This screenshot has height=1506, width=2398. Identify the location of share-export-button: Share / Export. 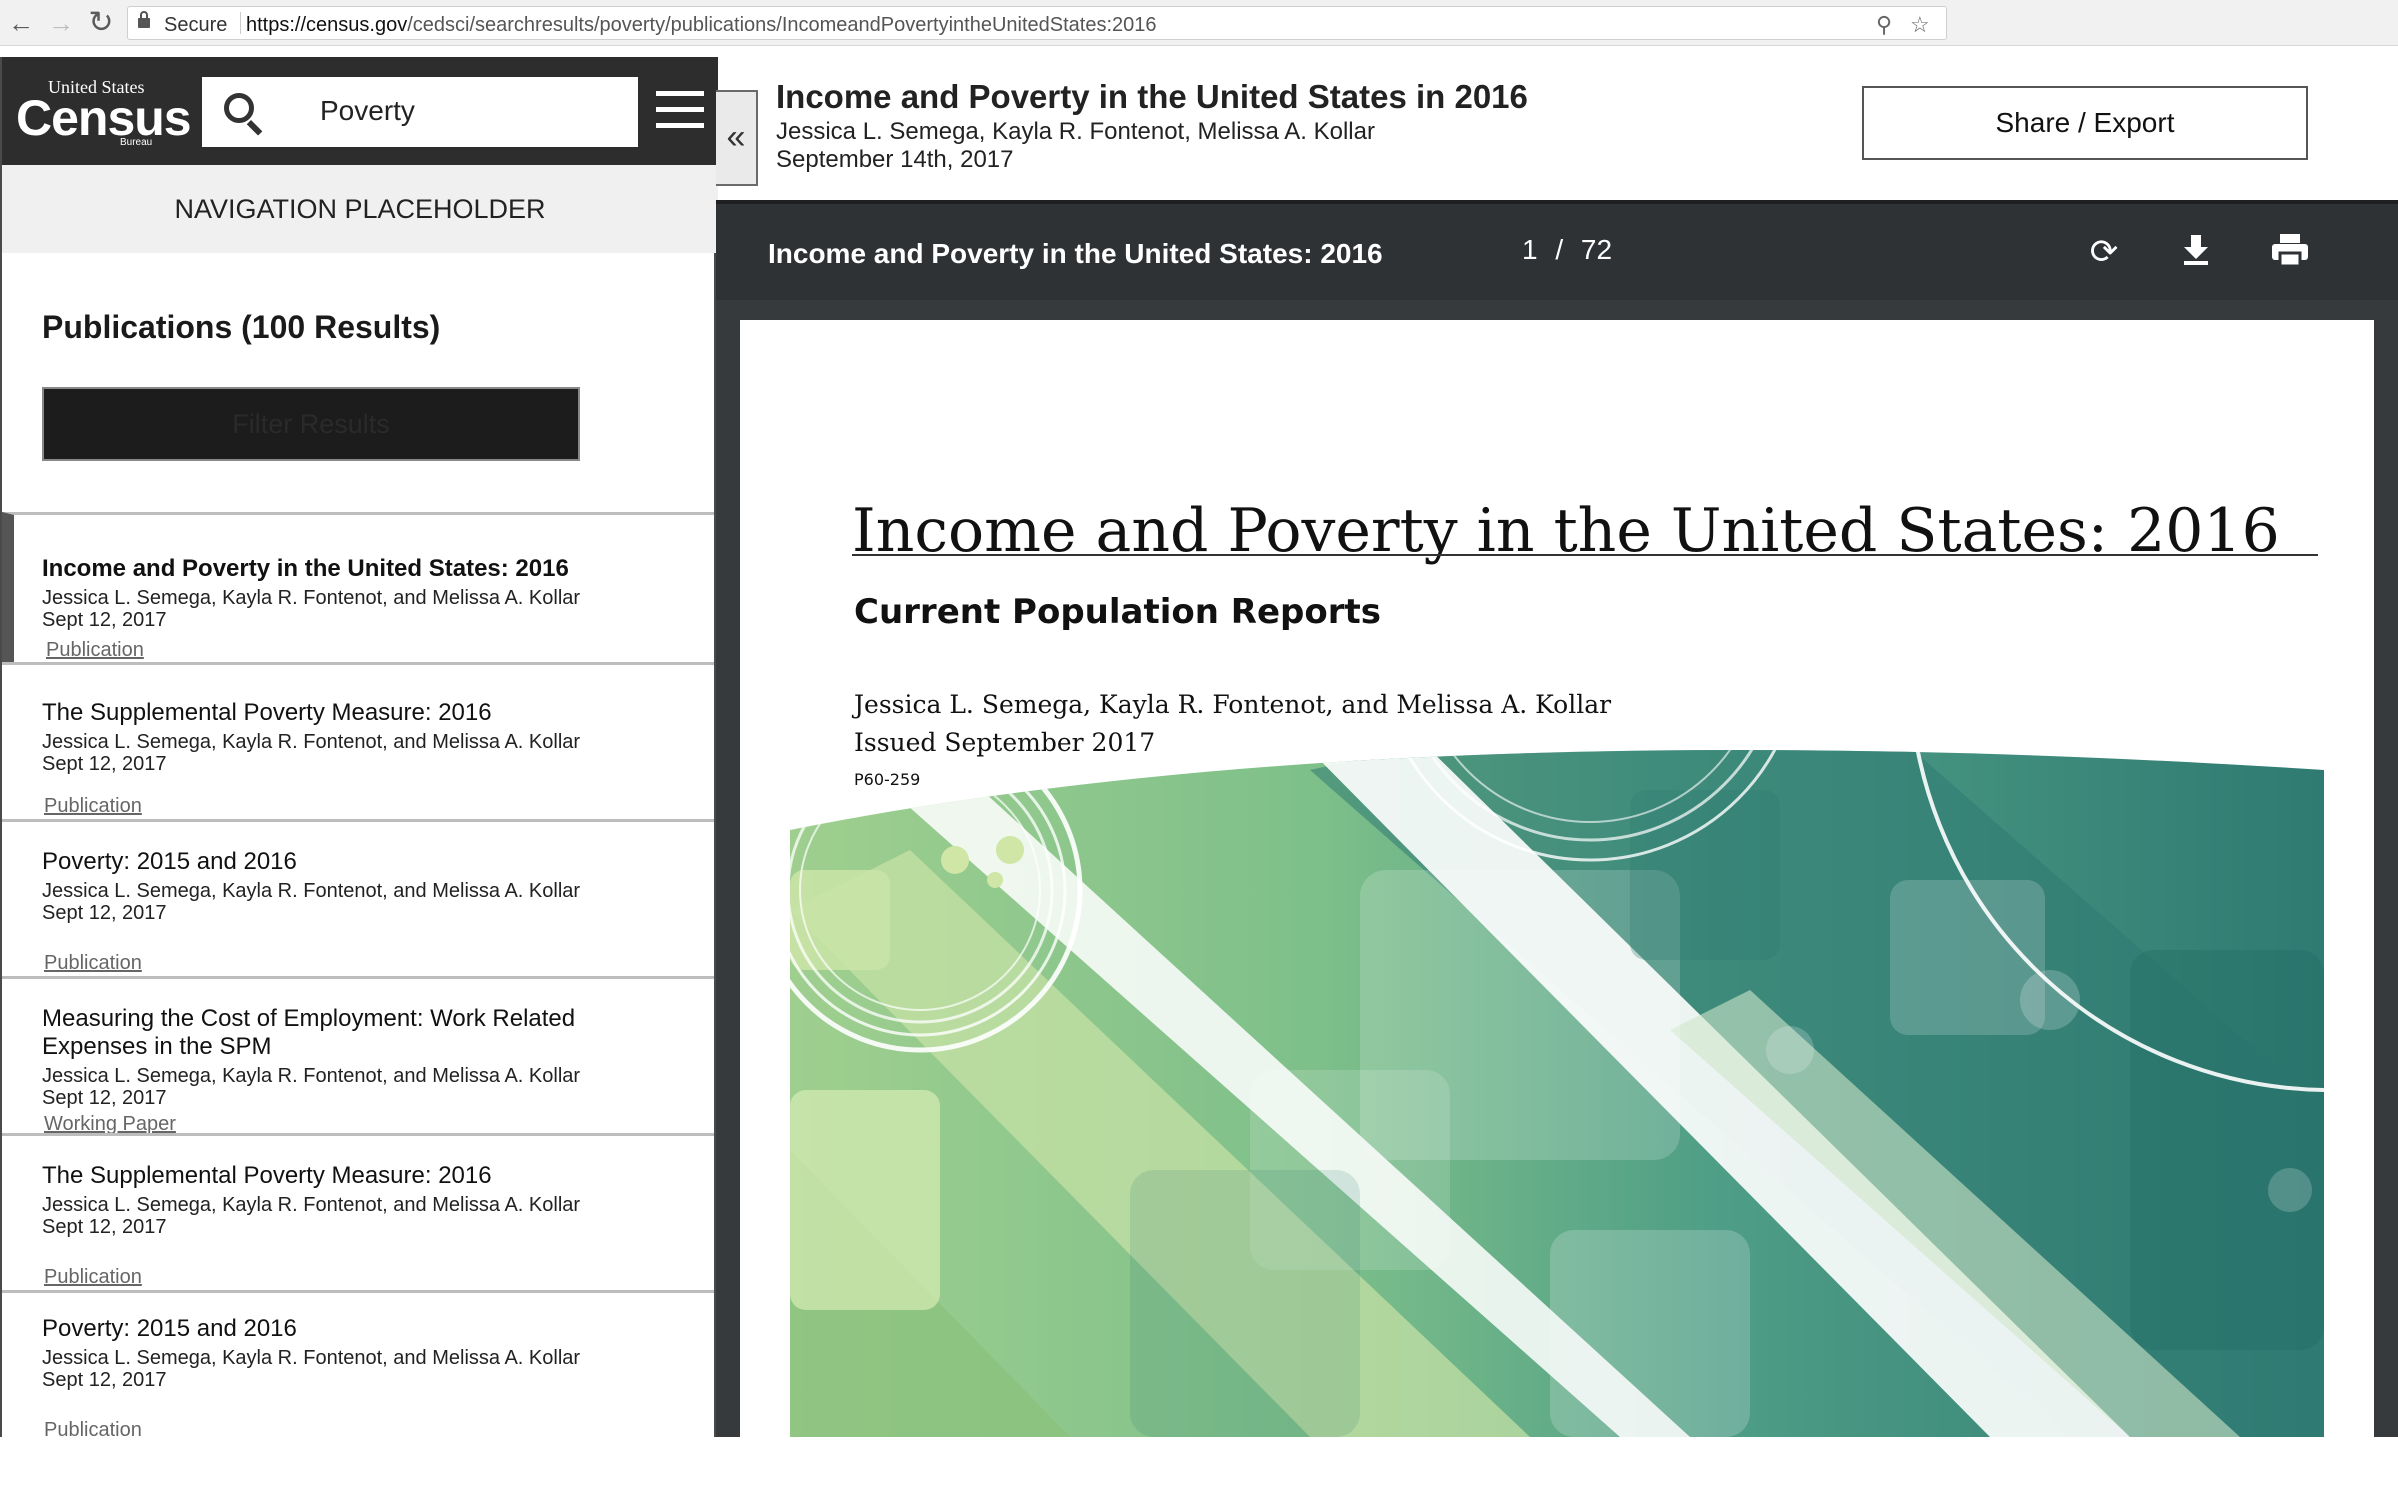
(2085, 123).